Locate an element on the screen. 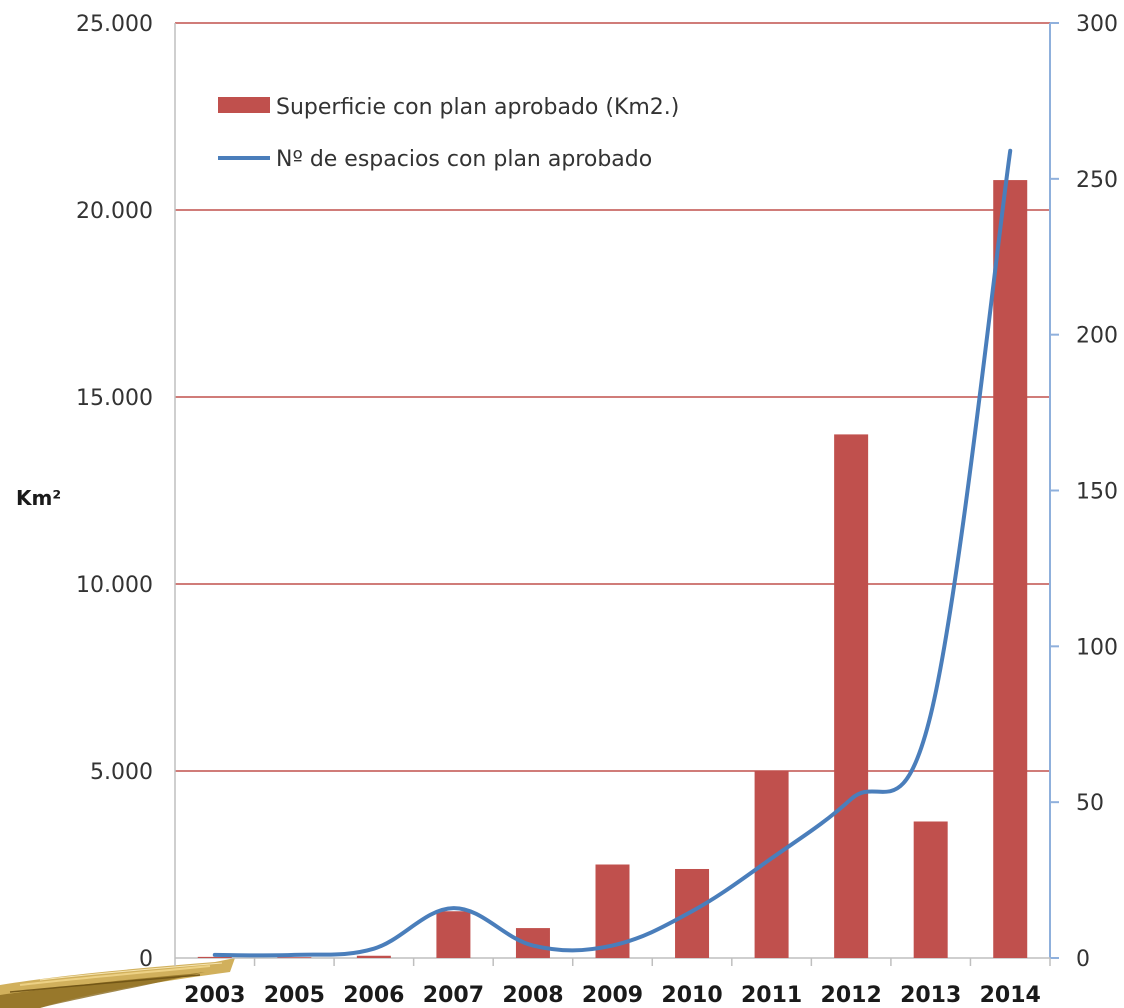 The height and width of the screenshot is (1008, 1124). right-axis-ticks: 0 50 100 150 200 250 300 is located at coordinates (1084, 492).